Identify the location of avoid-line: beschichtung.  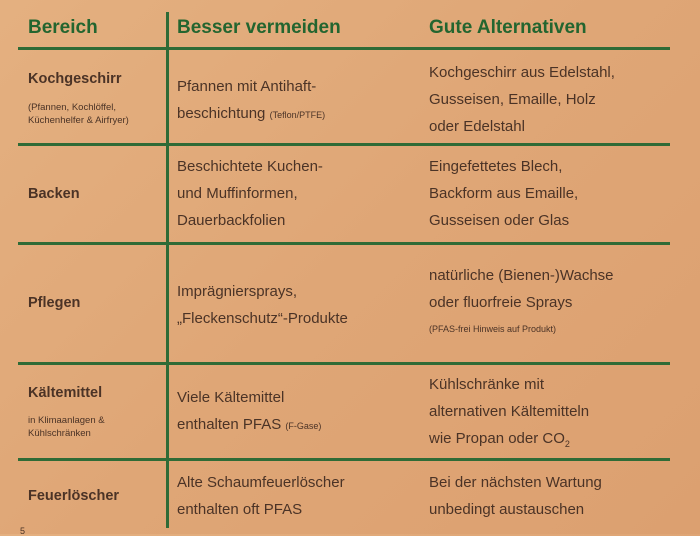
(221, 113).